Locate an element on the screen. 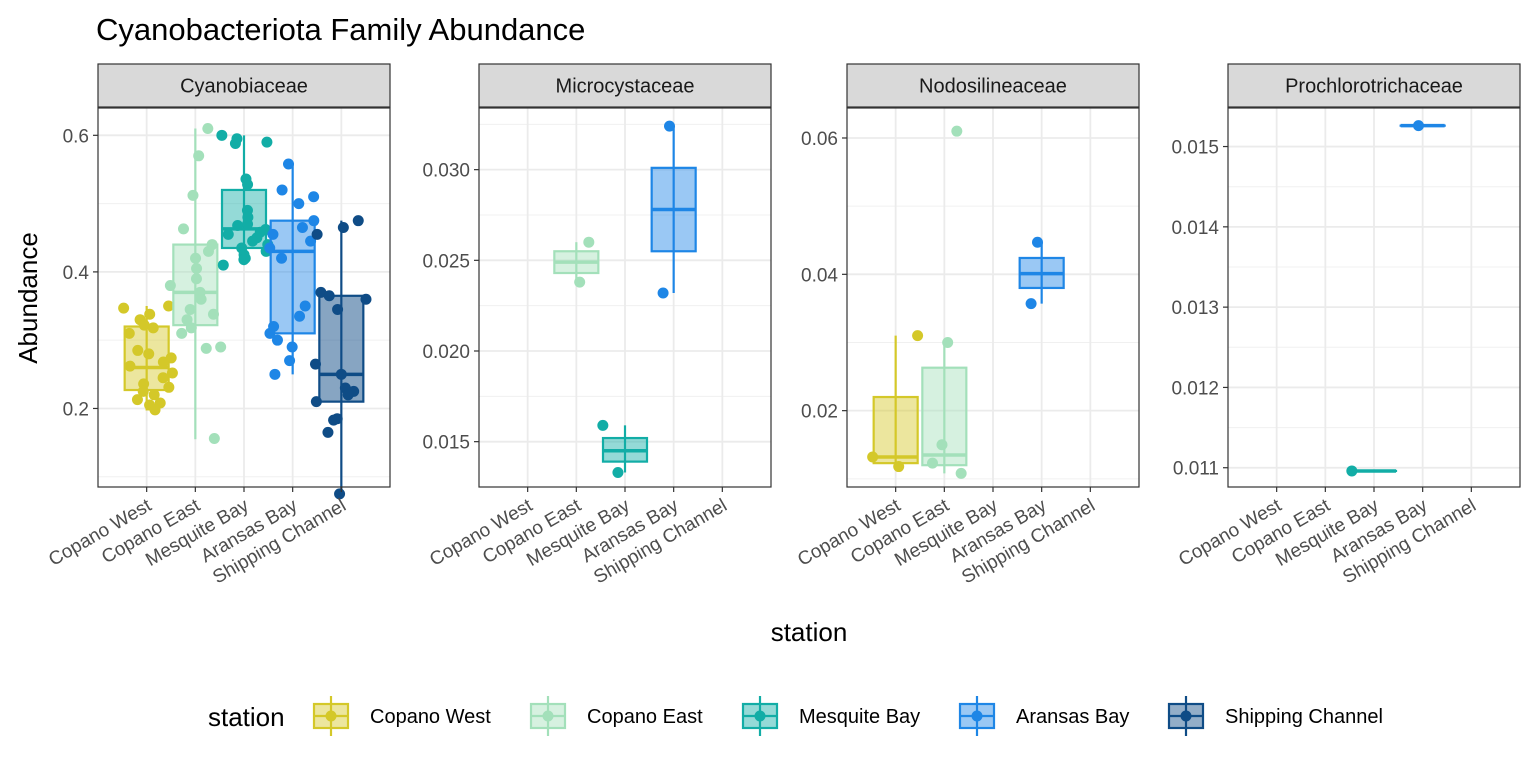  legend-item-aransas-bay: Aransas Bay is located at coordinates (1043, 716).